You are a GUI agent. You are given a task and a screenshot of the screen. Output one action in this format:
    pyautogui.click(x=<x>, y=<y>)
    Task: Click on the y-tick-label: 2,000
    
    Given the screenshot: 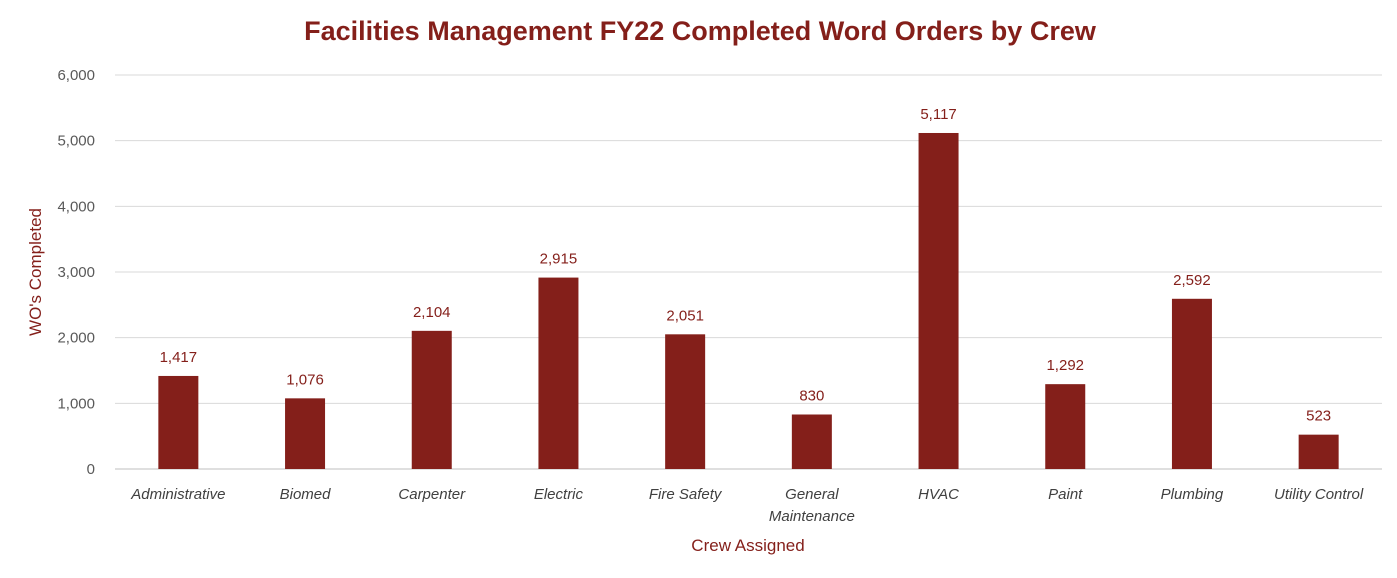 What is the action you would take?
    pyautogui.click(x=76, y=338)
    